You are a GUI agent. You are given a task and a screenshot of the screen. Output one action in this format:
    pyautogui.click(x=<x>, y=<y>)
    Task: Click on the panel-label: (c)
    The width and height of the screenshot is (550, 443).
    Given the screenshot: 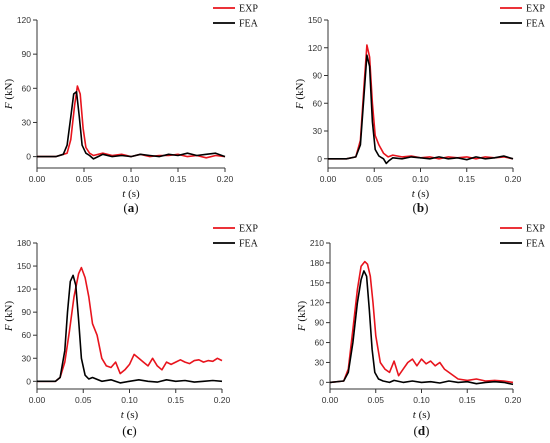 What is the action you would take?
    pyautogui.click(x=129, y=430)
    